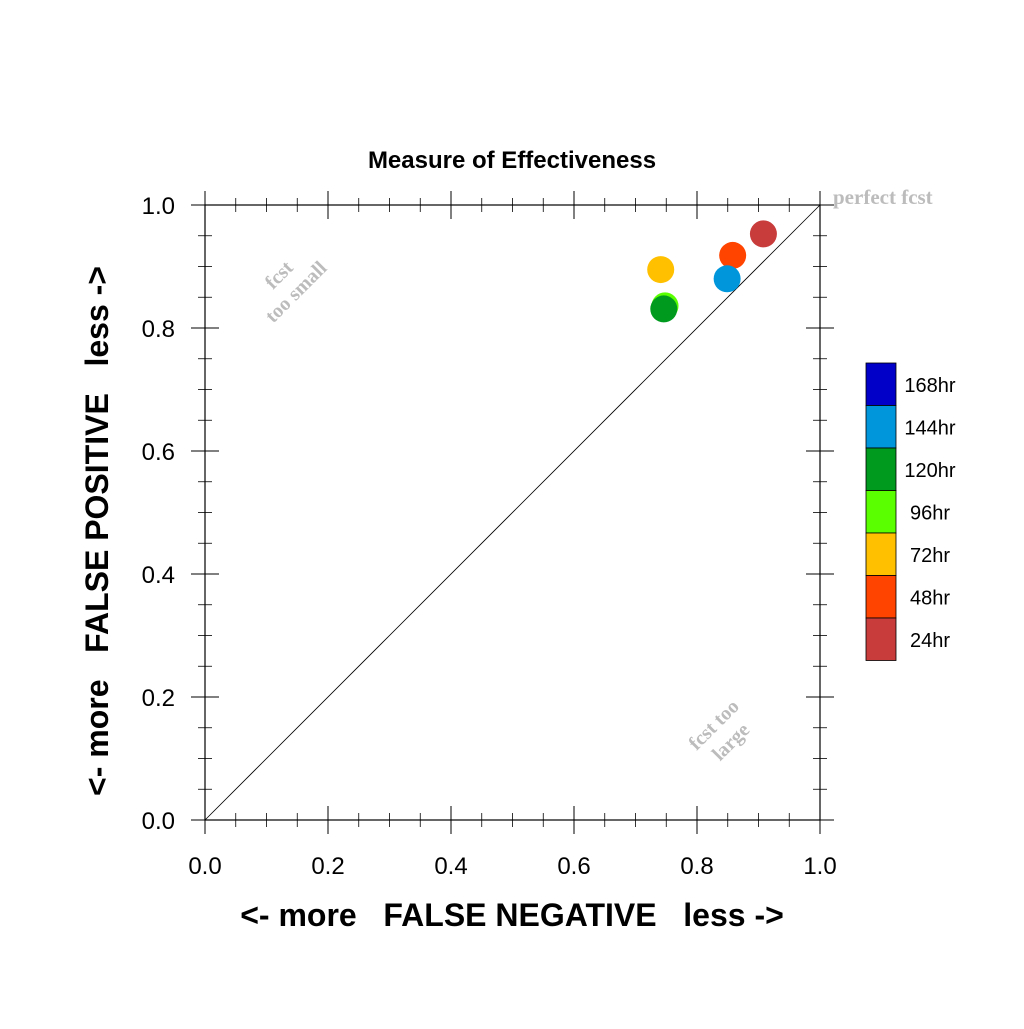 The height and width of the screenshot is (1029, 1024). I want to click on legend-swatch-24hr, so click(881, 639).